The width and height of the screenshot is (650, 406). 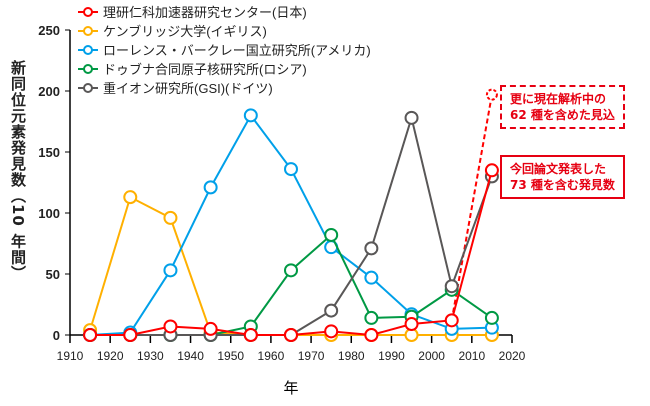 I want to click on annotation-line: 73 種を含む発見数, so click(x=562, y=185).